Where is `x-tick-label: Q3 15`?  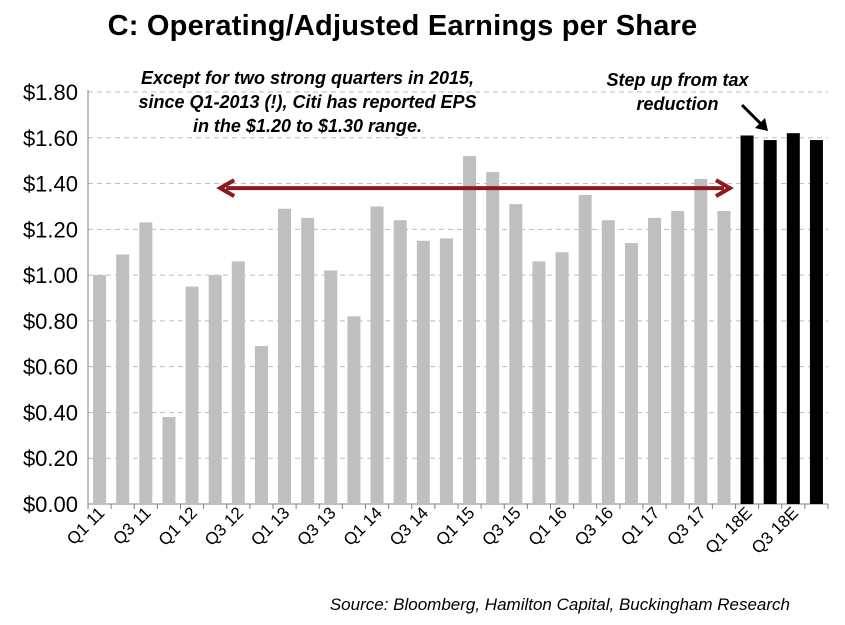
x-tick-label: Q3 15 is located at coordinates (501, 526).